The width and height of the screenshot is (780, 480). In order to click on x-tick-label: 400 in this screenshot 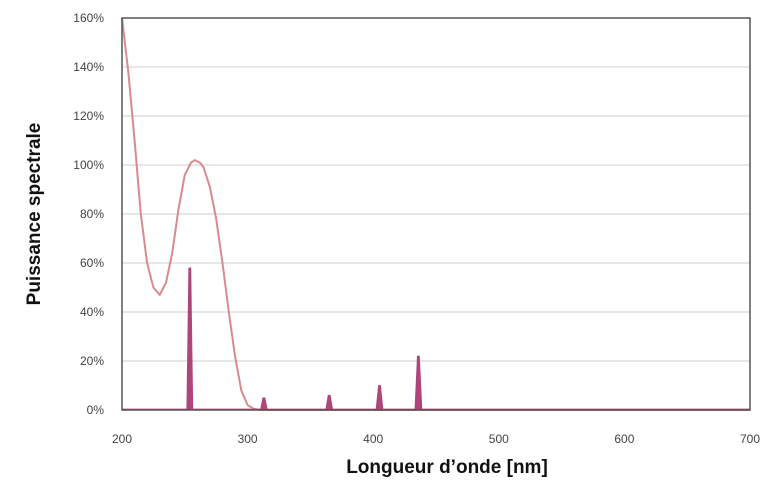, I will do `click(373, 439)`.